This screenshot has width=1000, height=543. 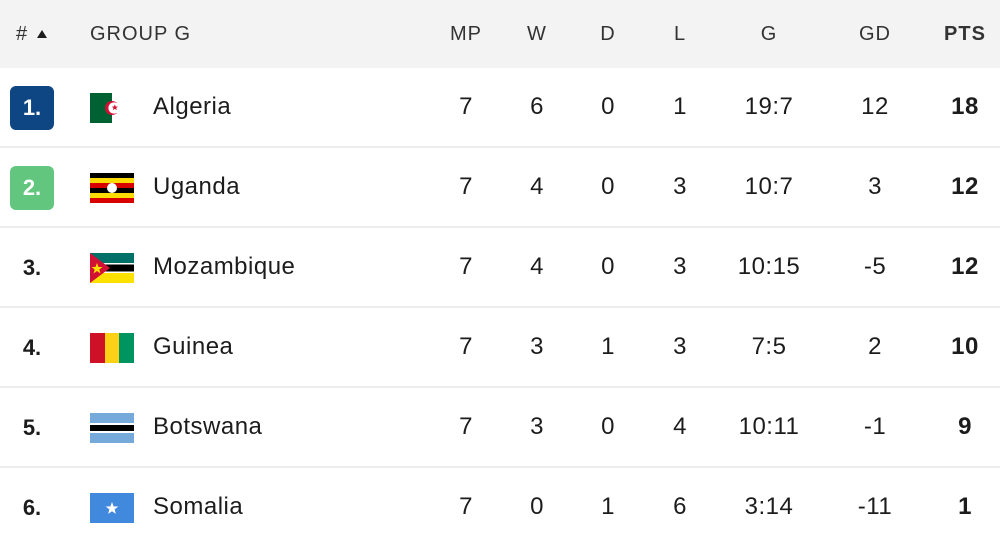 I want to click on pts: 18, so click(x=965, y=106).